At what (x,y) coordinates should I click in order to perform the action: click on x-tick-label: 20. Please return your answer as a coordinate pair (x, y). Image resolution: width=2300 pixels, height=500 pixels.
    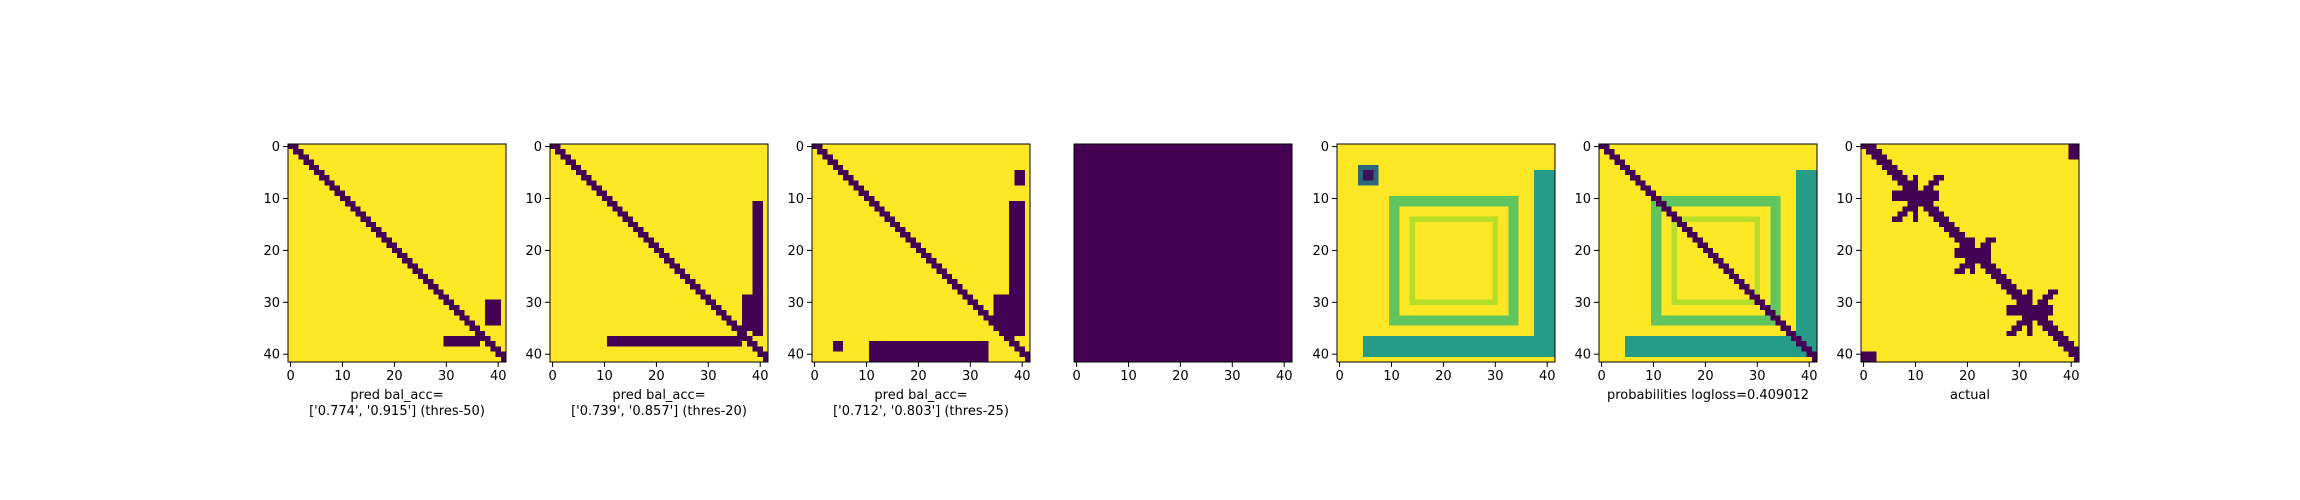
    Looking at the image, I should click on (656, 376).